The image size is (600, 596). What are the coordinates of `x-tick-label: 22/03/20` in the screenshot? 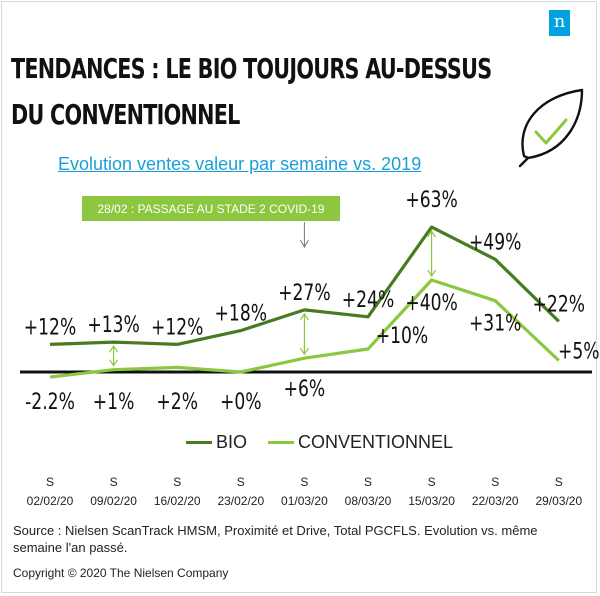 It's located at (495, 501).